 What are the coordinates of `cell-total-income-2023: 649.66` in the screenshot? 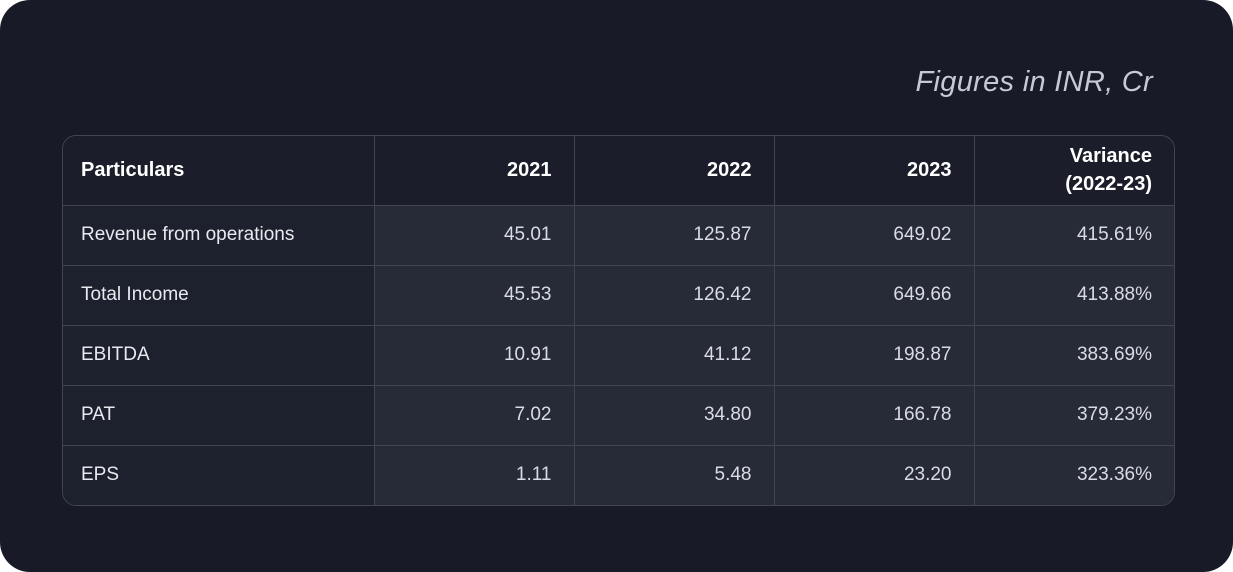 It's located at (874, 295).